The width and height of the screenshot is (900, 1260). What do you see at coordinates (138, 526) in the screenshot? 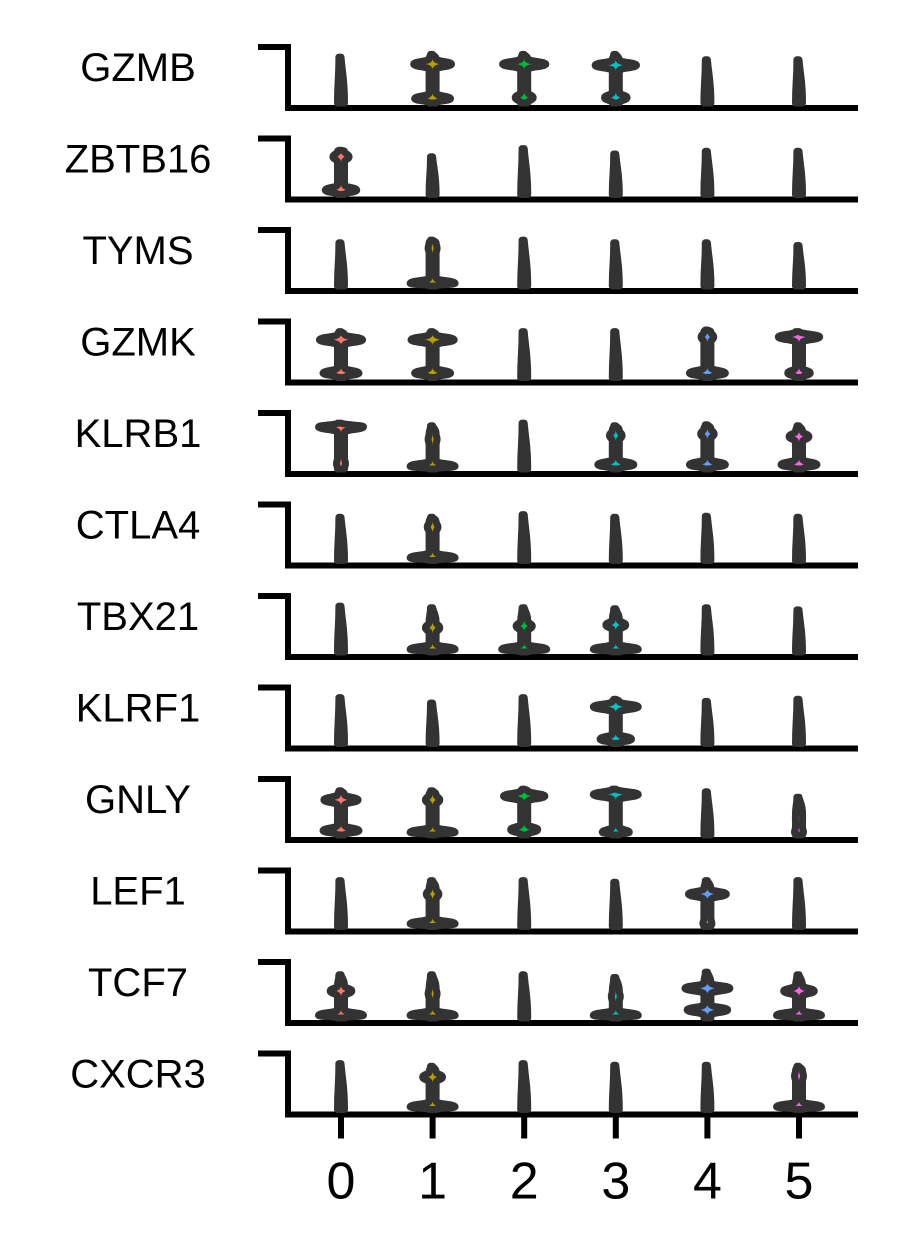
I see `gene-label: CTLA4` at bounding box center [138, 526].